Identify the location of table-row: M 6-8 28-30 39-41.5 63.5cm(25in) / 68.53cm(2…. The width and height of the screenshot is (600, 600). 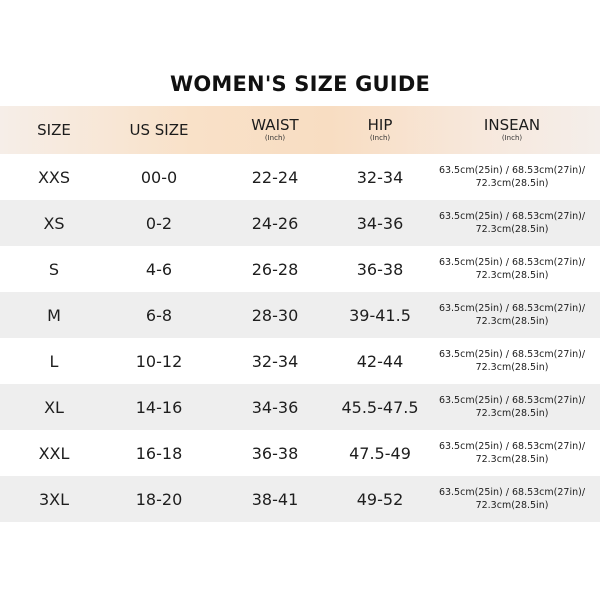
(300, 315).